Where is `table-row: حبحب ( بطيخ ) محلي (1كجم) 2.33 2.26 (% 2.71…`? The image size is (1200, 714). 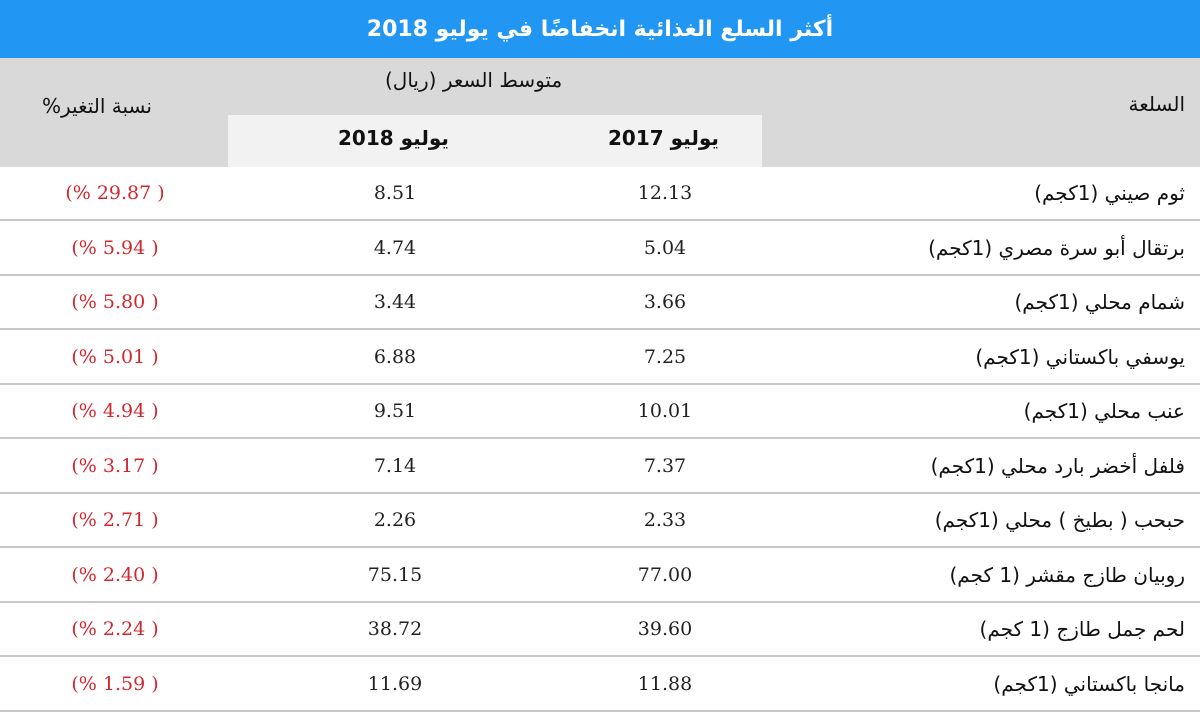 table-row: حبحب ( بطيخ ) محلي (1كجم) 2.33 2.26 (% 2.71… is located at coordinates (600, 521).